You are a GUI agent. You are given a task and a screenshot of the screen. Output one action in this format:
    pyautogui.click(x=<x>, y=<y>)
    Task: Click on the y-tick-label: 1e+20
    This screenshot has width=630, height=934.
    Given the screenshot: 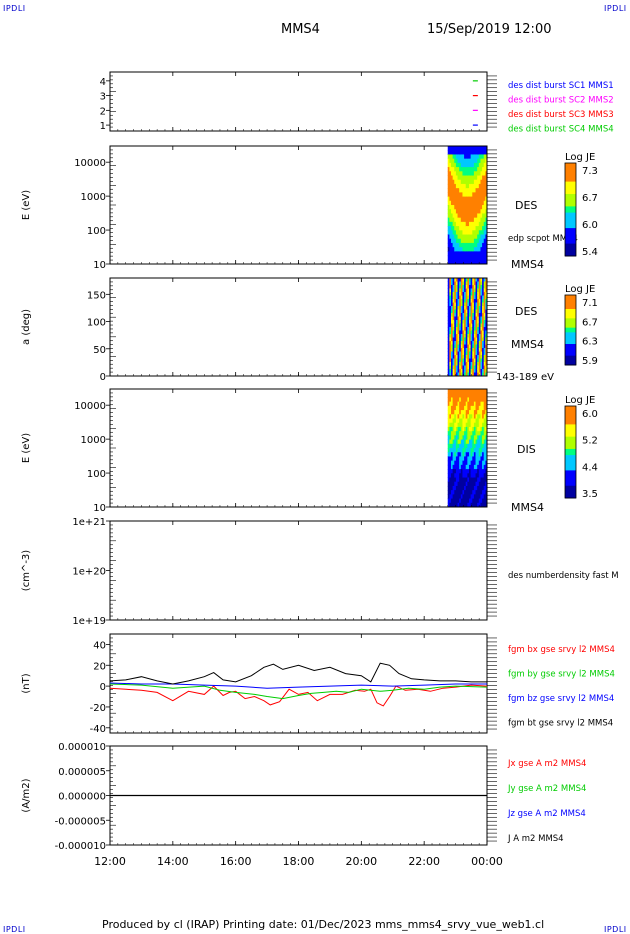 What is the action you would take?
    pyautogui.click(x=89, y=572)
    